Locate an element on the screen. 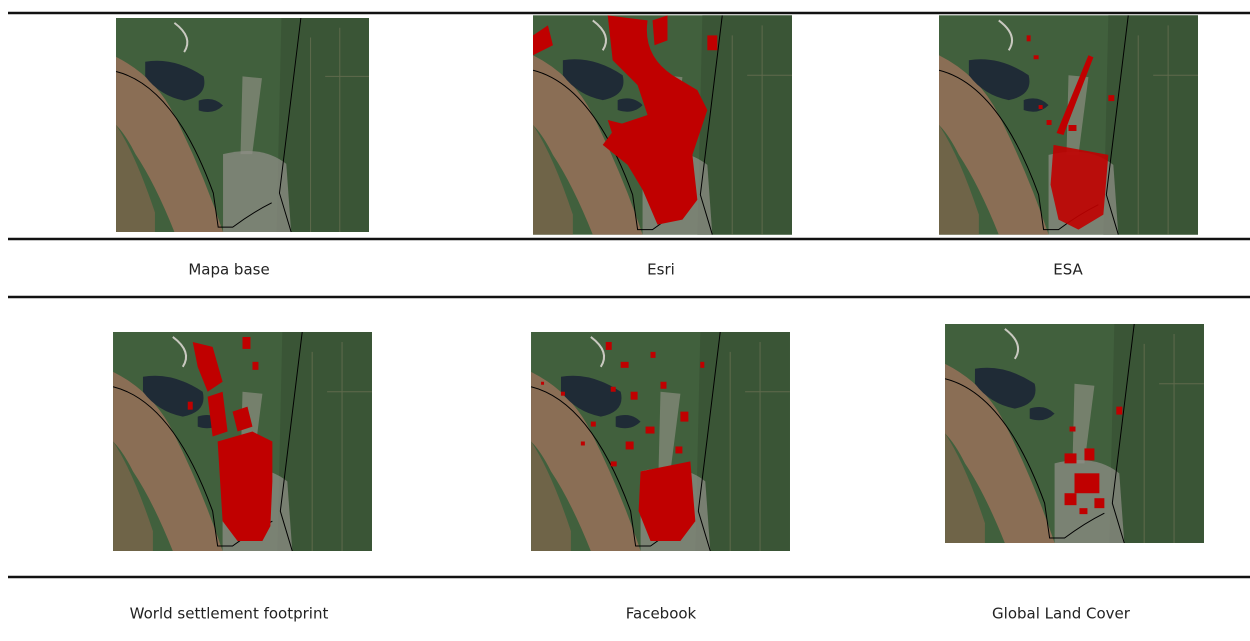 The width and height of the screenshot is (1250, 641). caption: ESA is located at coordinates (1068, 270).